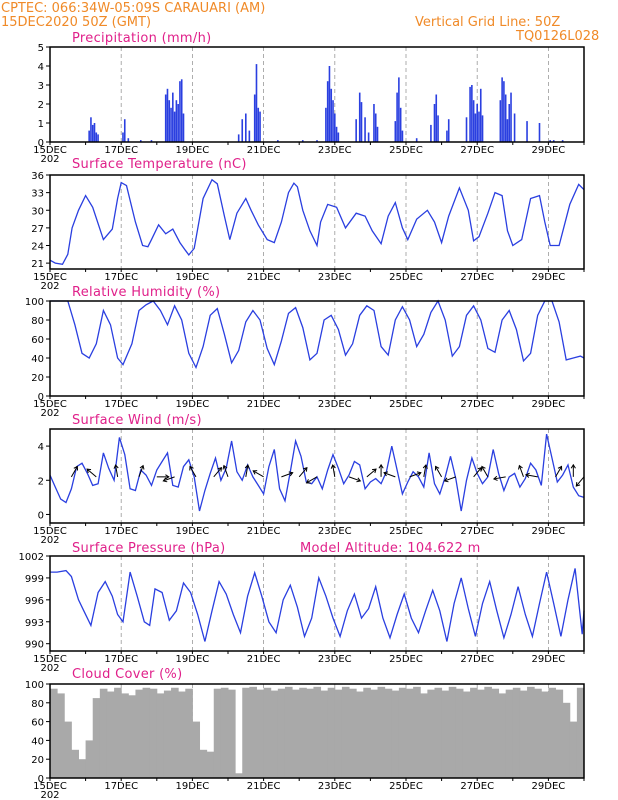  I want to click on cloud-x-tick-label: 27DEC, so click(477, 786).